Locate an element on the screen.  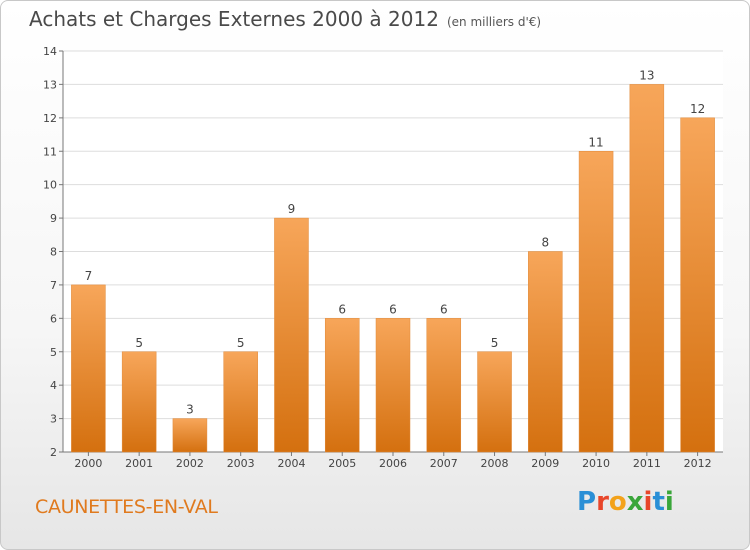
y-tick-label: 9 is located at coordinates (53, 218).